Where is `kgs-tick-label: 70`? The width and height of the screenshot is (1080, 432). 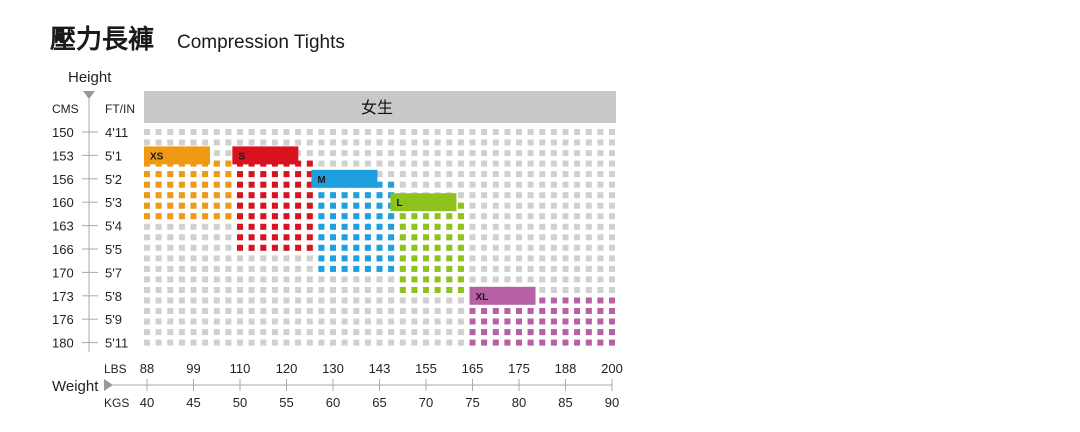
kgs-tick-label: 70 is located at coordinates (426, 402).